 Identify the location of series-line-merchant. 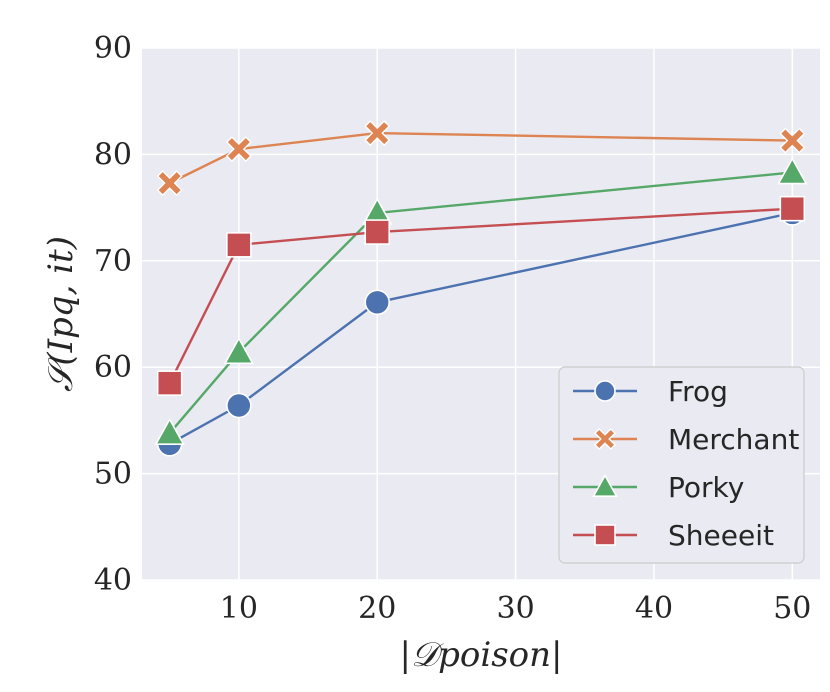
(481, 158).